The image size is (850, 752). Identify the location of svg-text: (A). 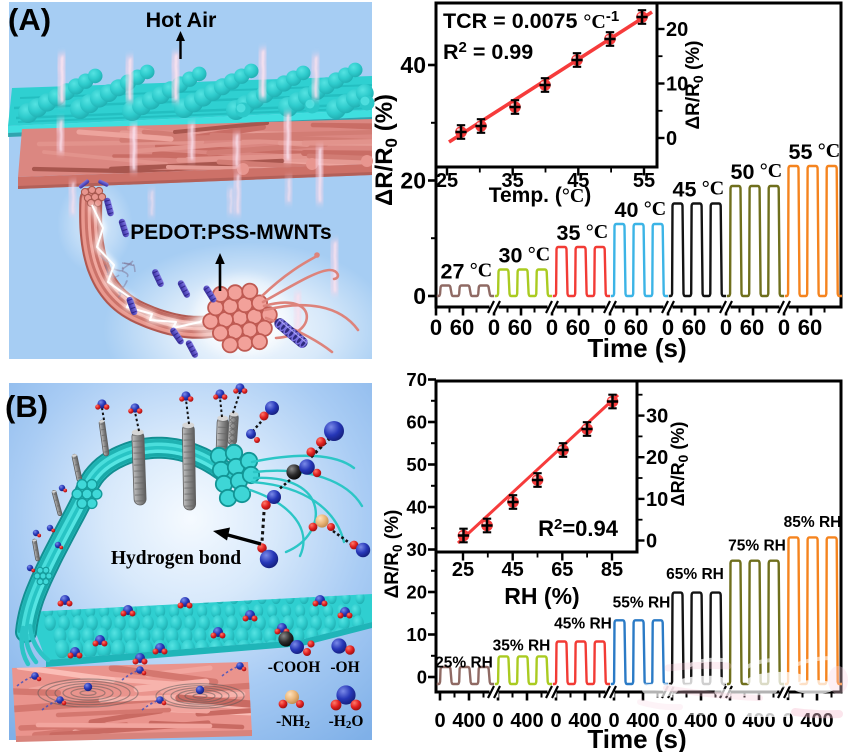
(29, 19).